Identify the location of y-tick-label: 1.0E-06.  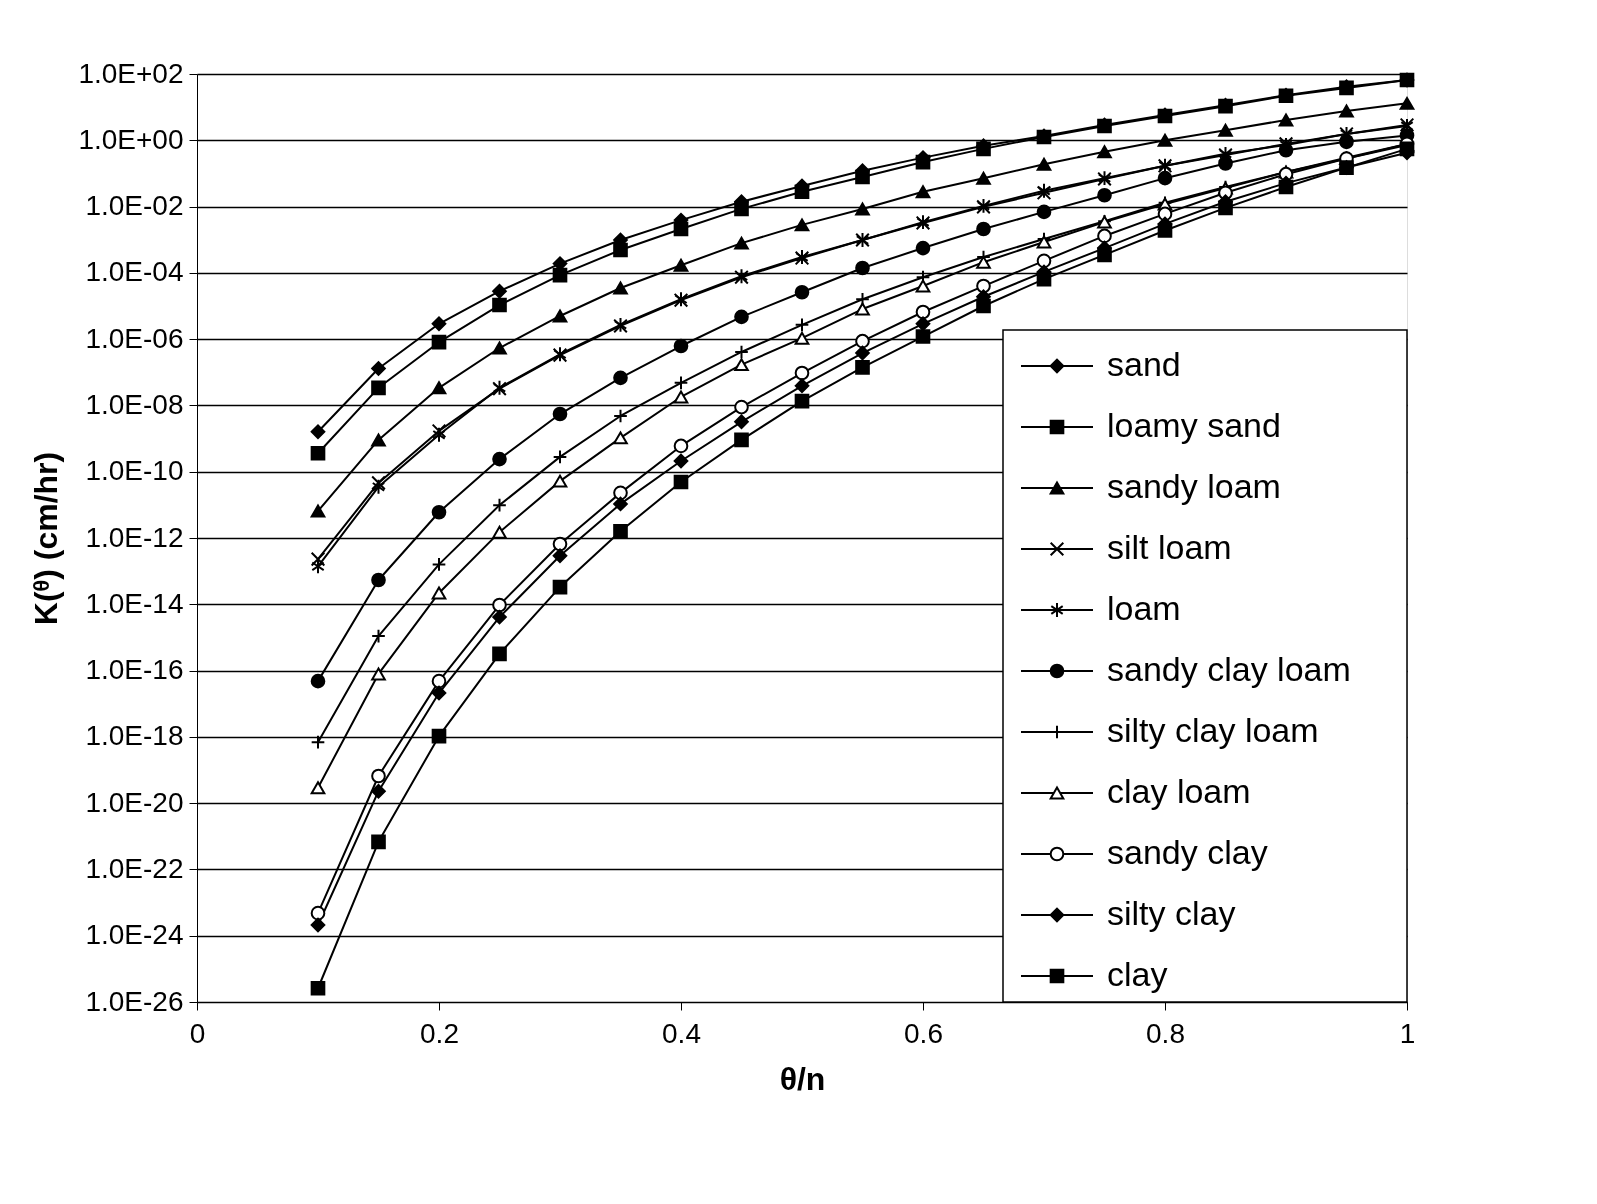
(134, 338).